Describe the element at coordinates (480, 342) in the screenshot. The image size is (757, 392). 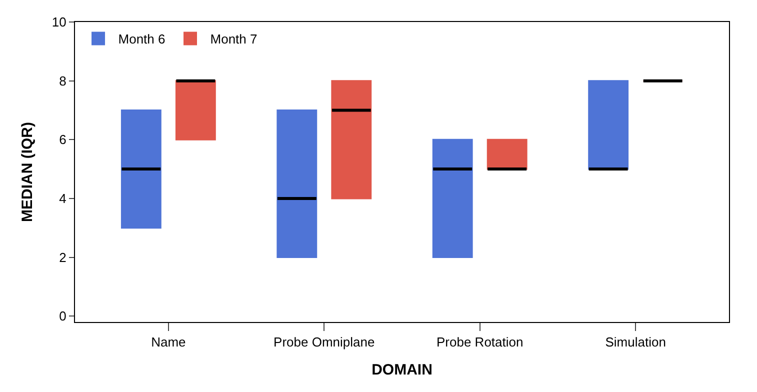
I see `x-tick-label: Probe Rotation` at that location.